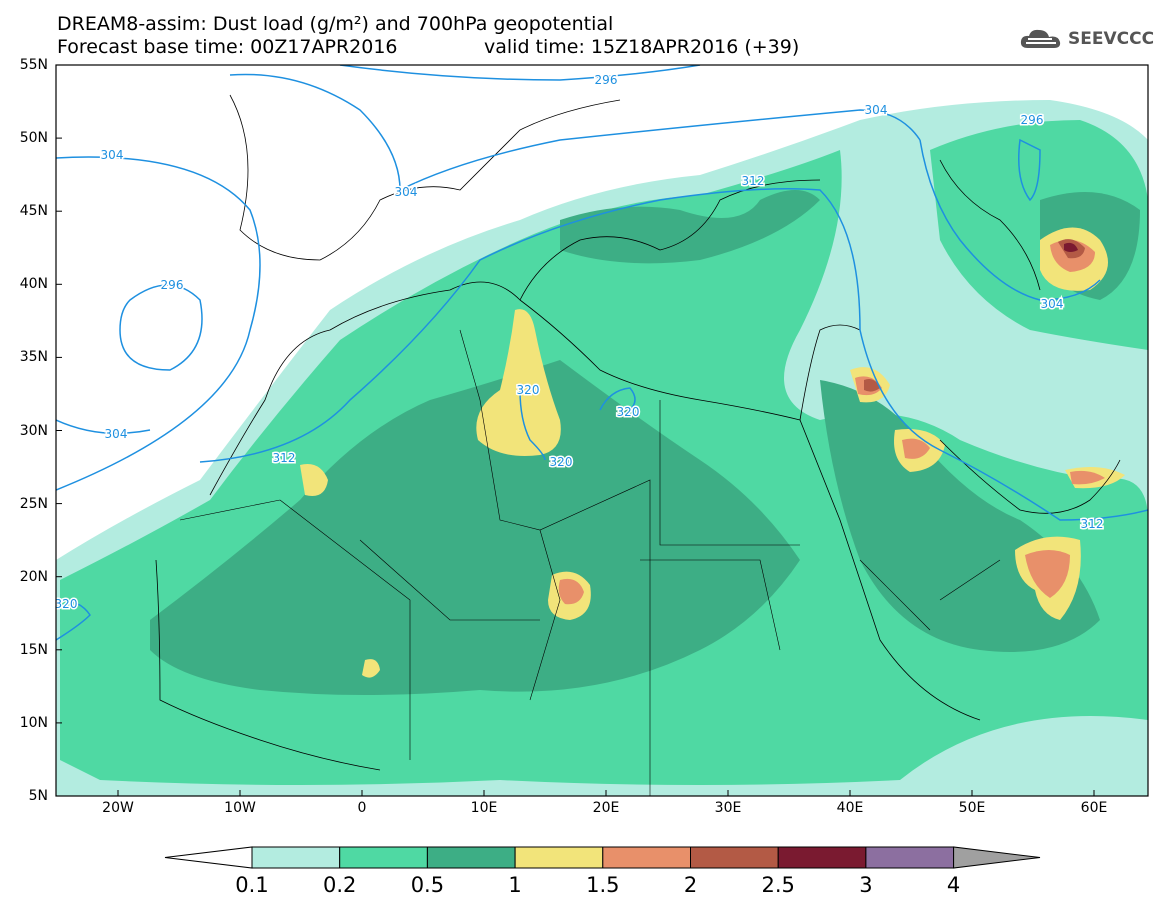 Image resolution: width=1165 pixels, height=907 pixels. What do you see at coordinates (33, 284) in the screenshot?
I see `lat-label: 40N` at bounding box center [33, 284].